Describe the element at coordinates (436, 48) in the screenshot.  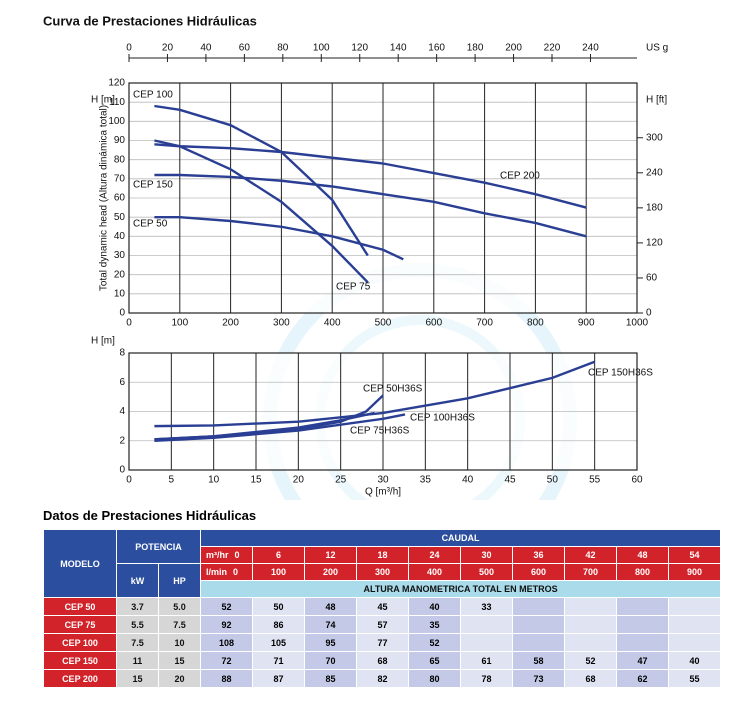
I see `x2-tick-label: 160` at that location.